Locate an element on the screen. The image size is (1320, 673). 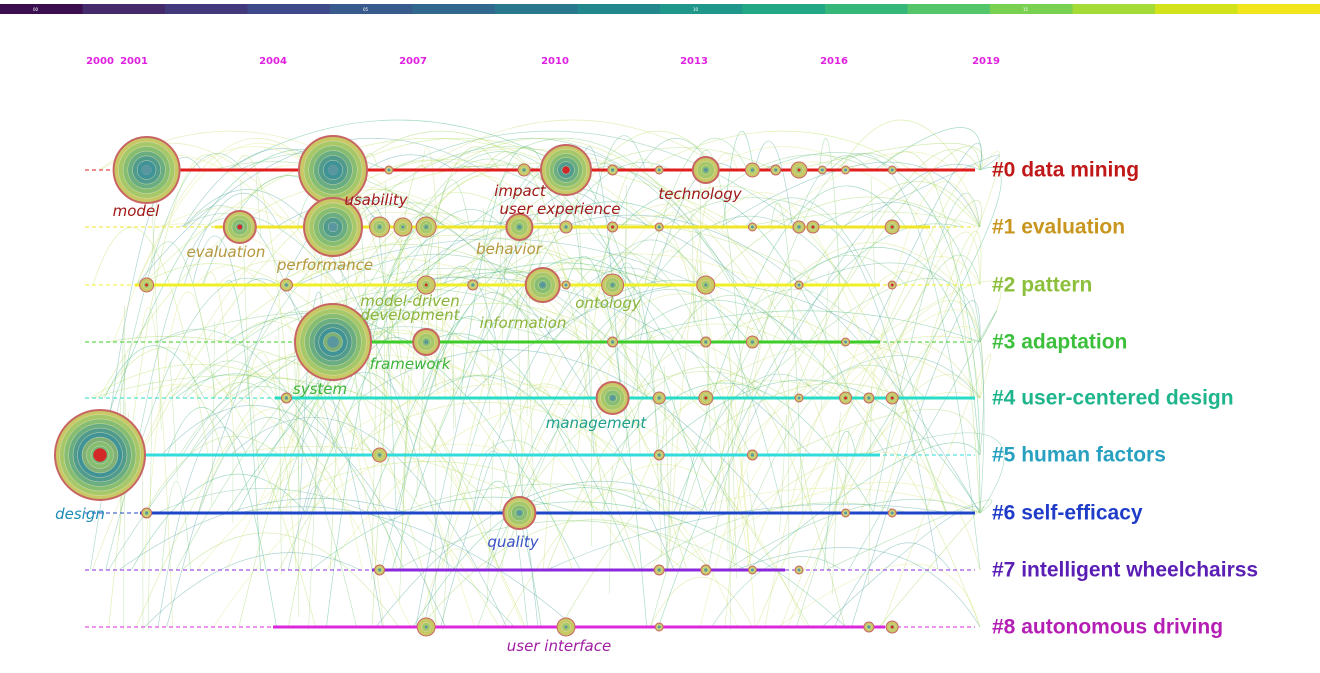
year-axis: 2000 2001 2004 2007 2010 2013 2016 2019 is located at coordinates (543, 61).